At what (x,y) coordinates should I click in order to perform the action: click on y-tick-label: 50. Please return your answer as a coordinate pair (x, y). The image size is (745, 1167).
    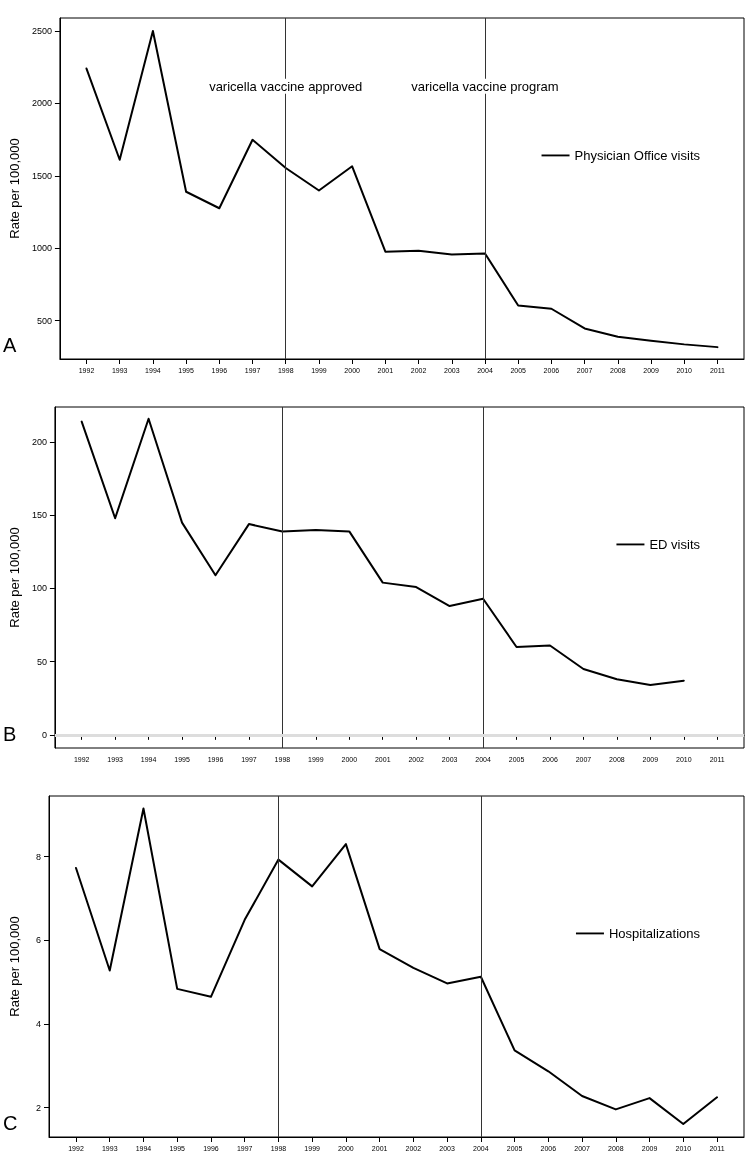
    Looking at the image, I should click on (41, 661).